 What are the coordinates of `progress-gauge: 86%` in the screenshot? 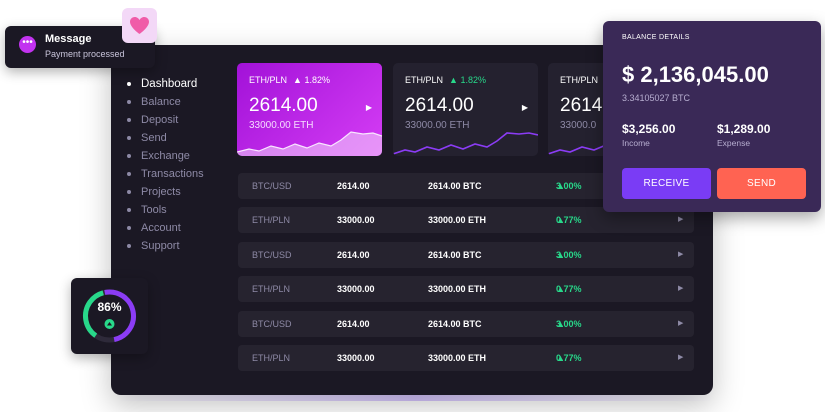 It's located at (109, 316).